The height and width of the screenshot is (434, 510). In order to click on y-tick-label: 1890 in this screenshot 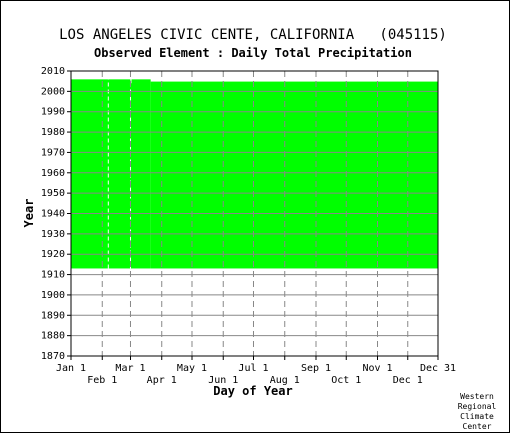, I will do `click(53, 315)`.